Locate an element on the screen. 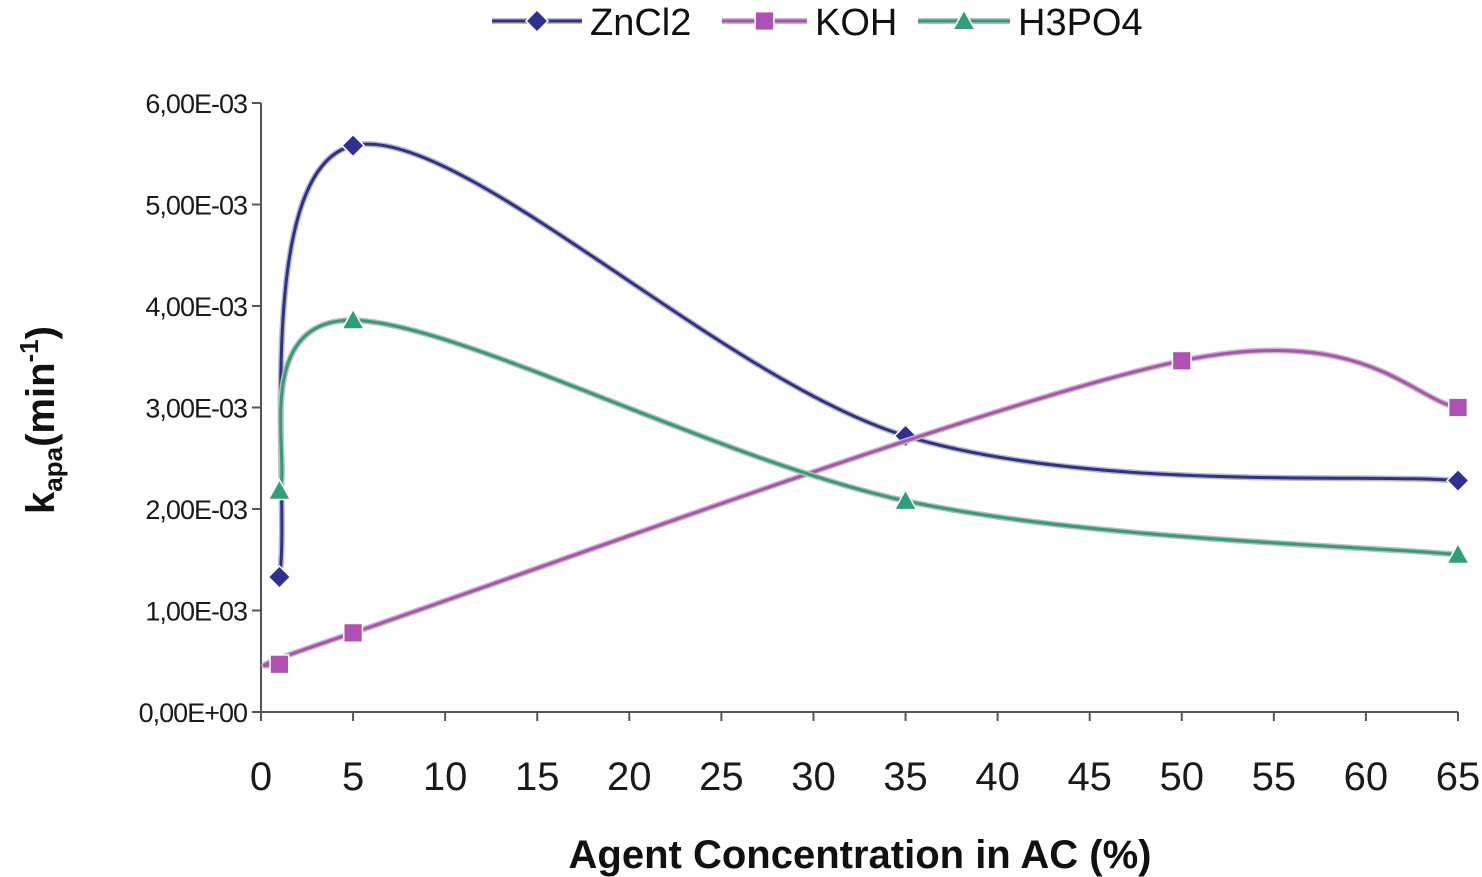  legend-marker-h3po4 is located at coordinates (964, 19).